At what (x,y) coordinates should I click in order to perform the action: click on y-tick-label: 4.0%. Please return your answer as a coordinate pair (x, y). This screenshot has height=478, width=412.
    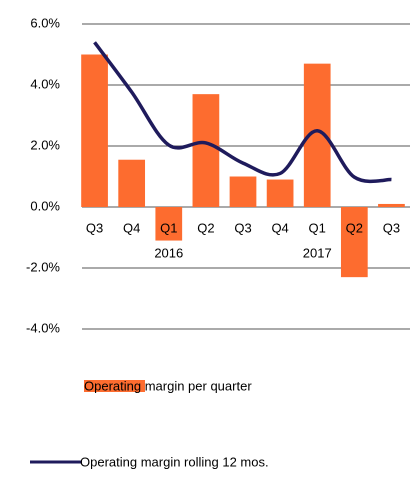
    Looking at the image, I should click on (45, 83).